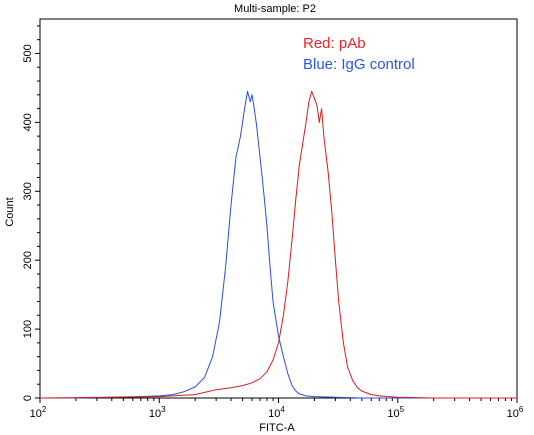  I want to click on x-tick-label: 10⁴, so click(276, 412).